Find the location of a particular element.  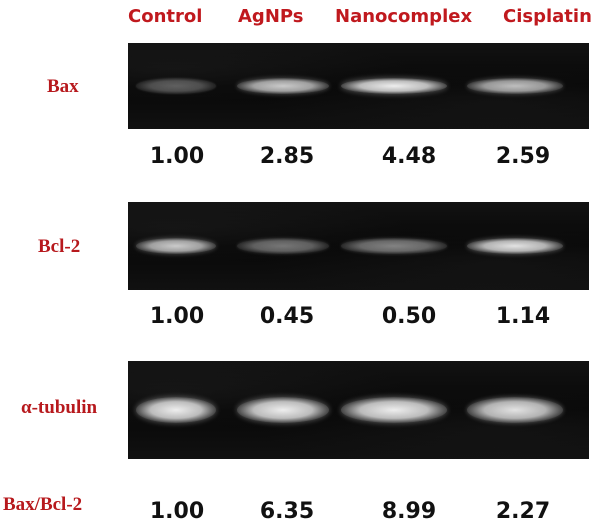

value-bax-agnps: 2.85 is located at coordinates (287, 156).